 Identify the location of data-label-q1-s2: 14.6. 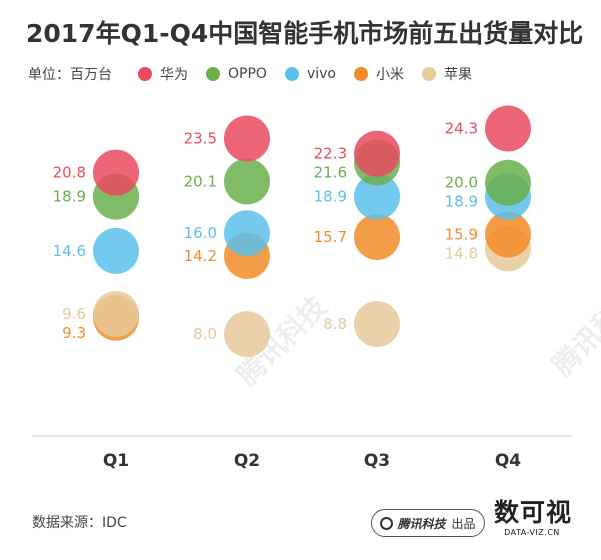
(69, 251).